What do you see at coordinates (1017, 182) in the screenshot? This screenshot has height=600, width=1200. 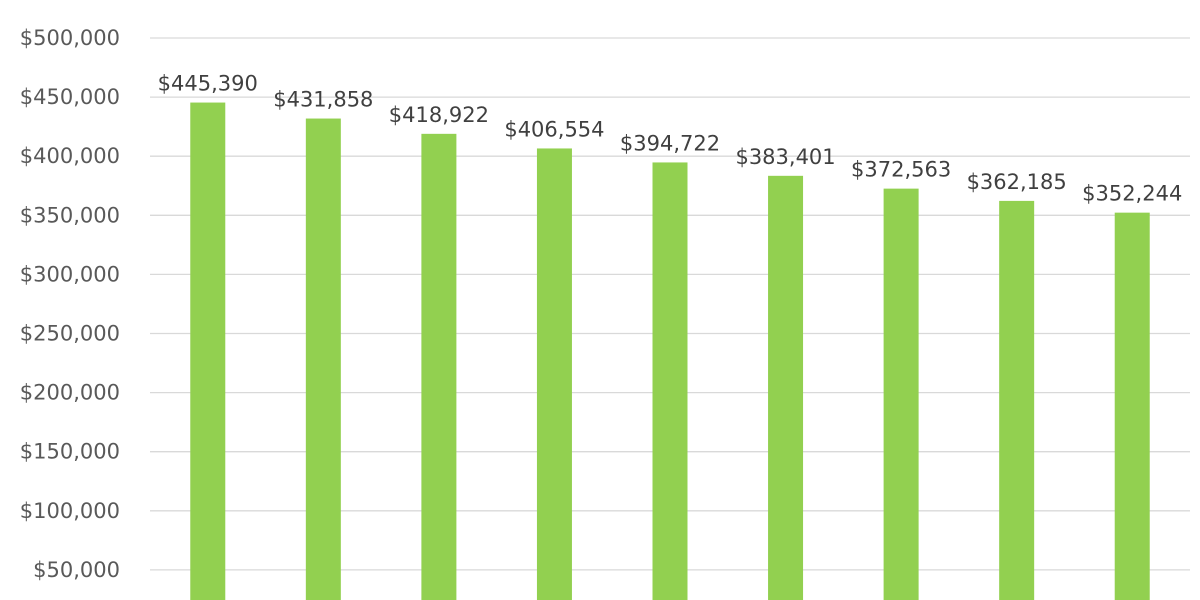 I see `data-label: $362,185` at bounding box center [1017, 182].